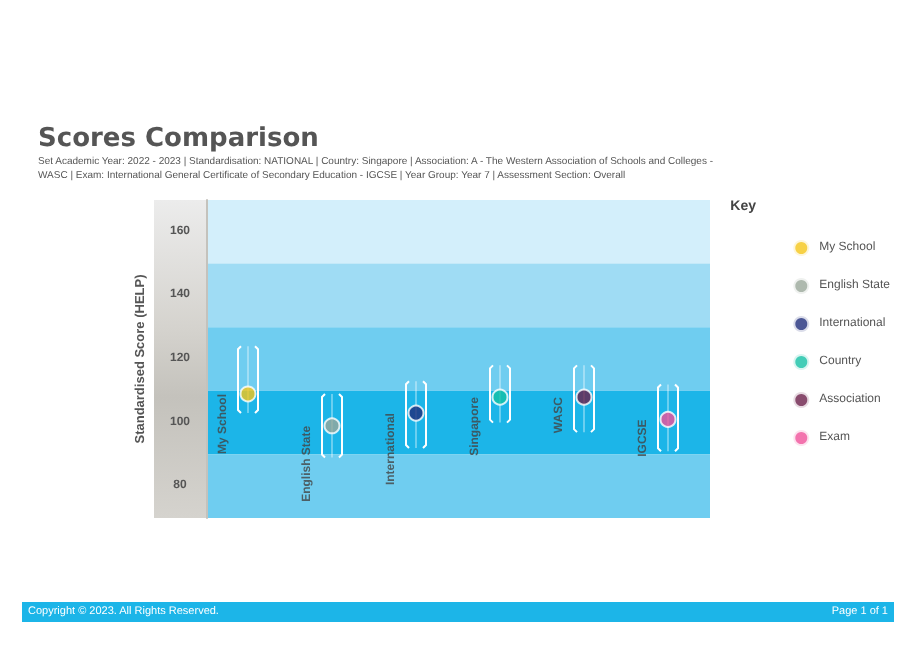 This screenshot has width=916, height=648. I want to click on chart-title: Scores Comparison, so click(178, 139).